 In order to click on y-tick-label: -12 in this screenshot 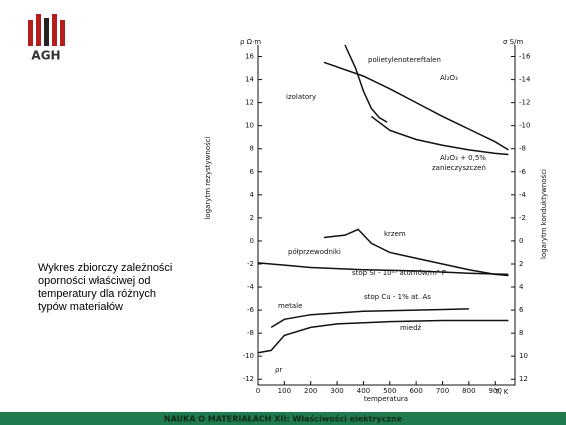, I will do `click(248, 379)`.